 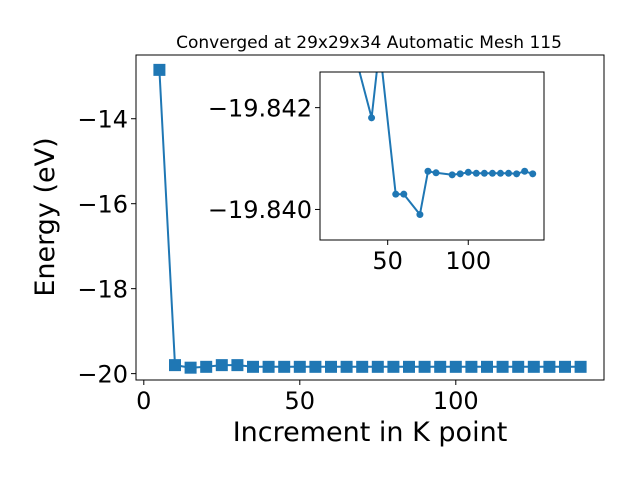 What do you see at coordinates (300, 401) in the screenshot?
I see `main-x-tick-label: 50` at bounding box center [300, 401].